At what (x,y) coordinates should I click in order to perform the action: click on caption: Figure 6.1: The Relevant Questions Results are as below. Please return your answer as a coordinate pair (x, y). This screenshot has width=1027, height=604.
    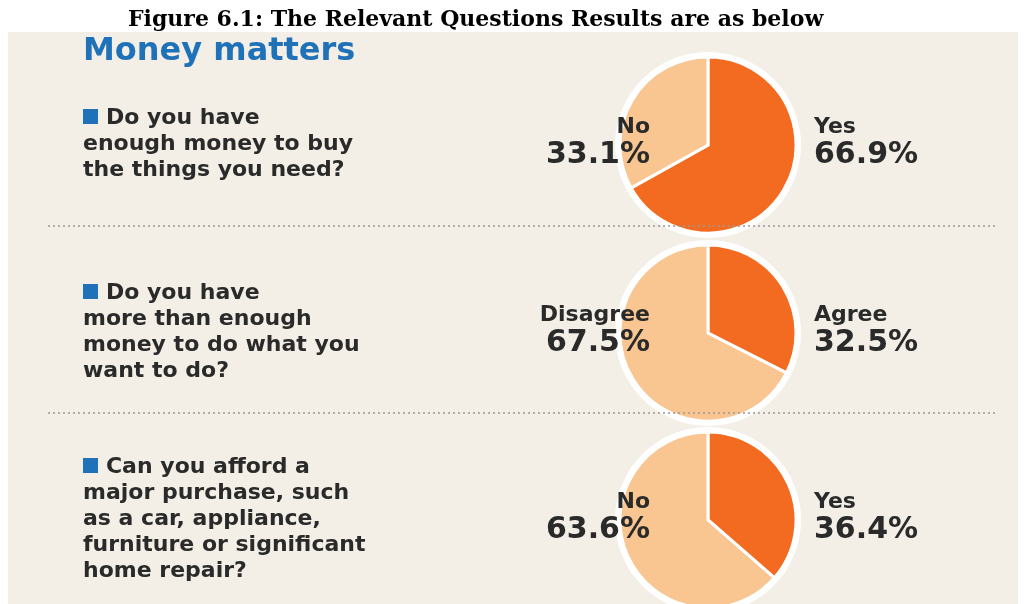
    Looking at the image, I should click on (476, 18).